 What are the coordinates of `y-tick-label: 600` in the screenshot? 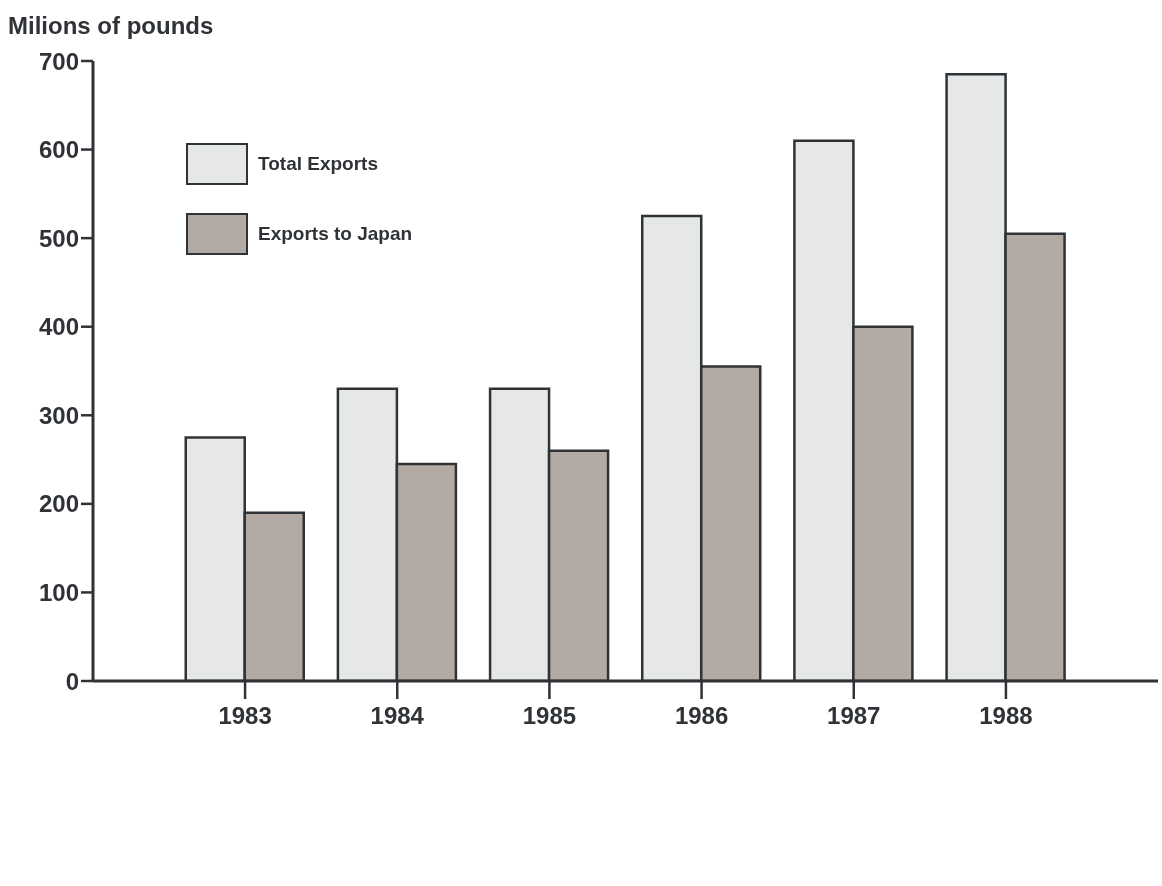 It's located at (58, 150).